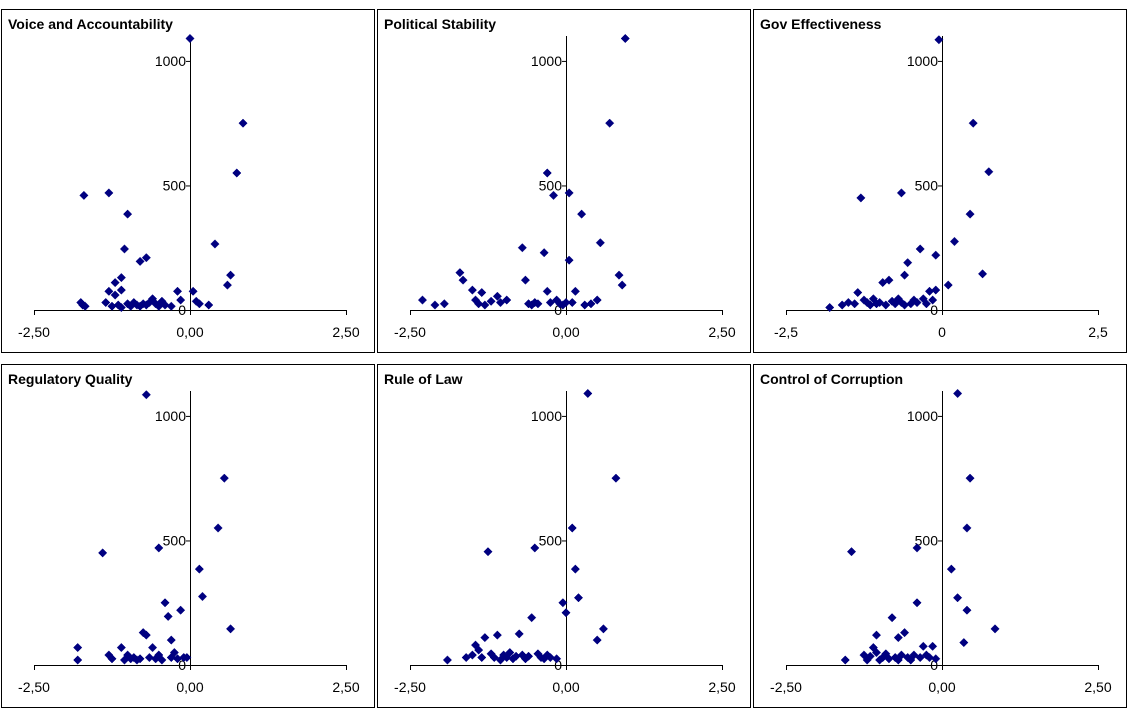 This screenshot has height=709, width=1128. I want to click on x-tick-label: 0,00, so click(565, 687).